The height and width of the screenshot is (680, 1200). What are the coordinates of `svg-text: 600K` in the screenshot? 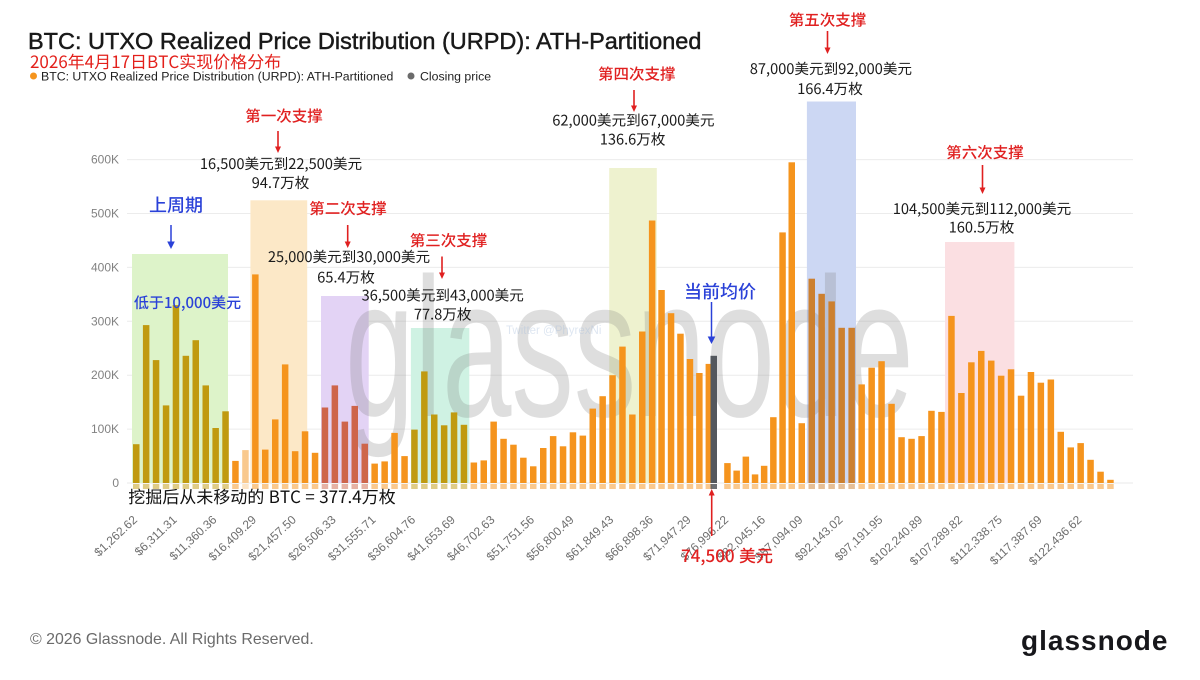 It's located at (105, 160).